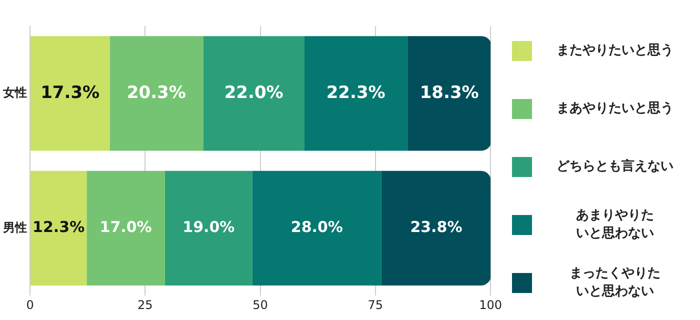 The height and width of the screenshot is (320, 700). What do you see at coordinates (376, 305) in the screenshot?
I see `x-tick-label: 75` at bounding box center [376, 305].